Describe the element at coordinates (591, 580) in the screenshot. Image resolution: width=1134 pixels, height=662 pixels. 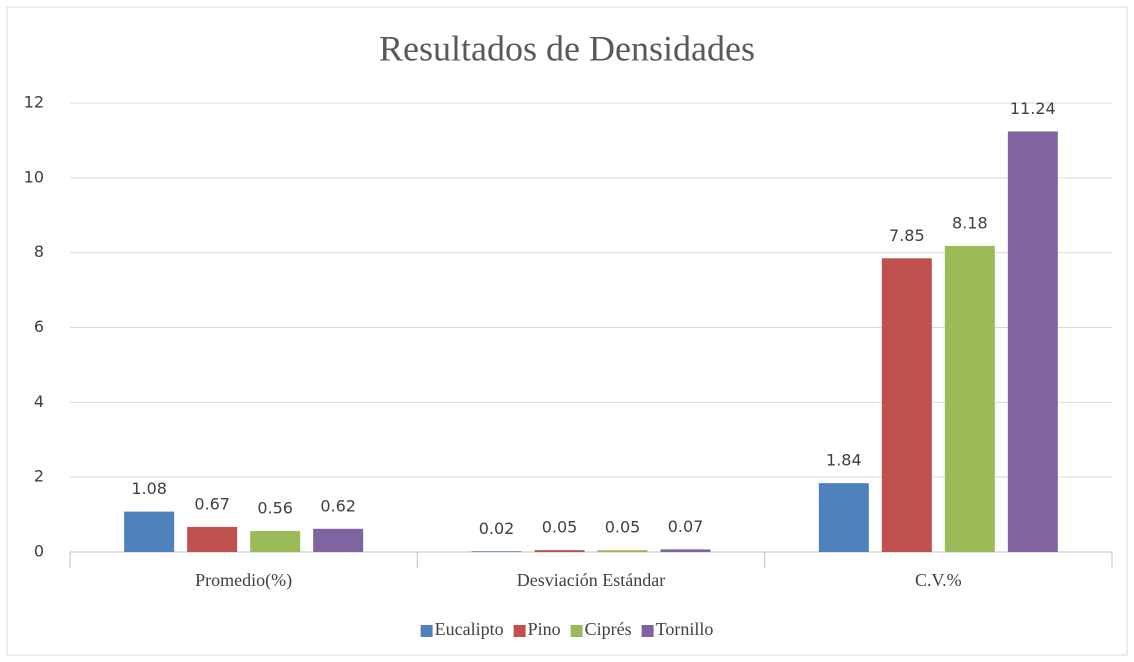
I see `x-tick-label: Desviación Estándar` at that location.